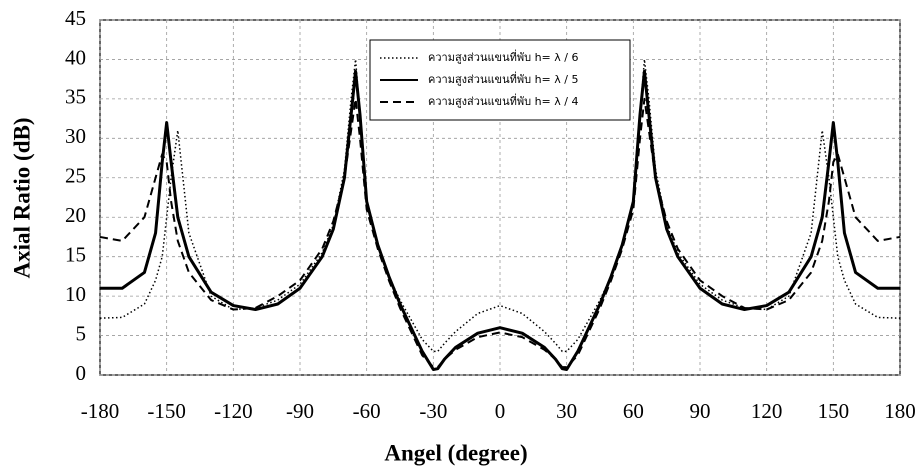  I want to click on x-tick-label: 180, so click(900, 411).